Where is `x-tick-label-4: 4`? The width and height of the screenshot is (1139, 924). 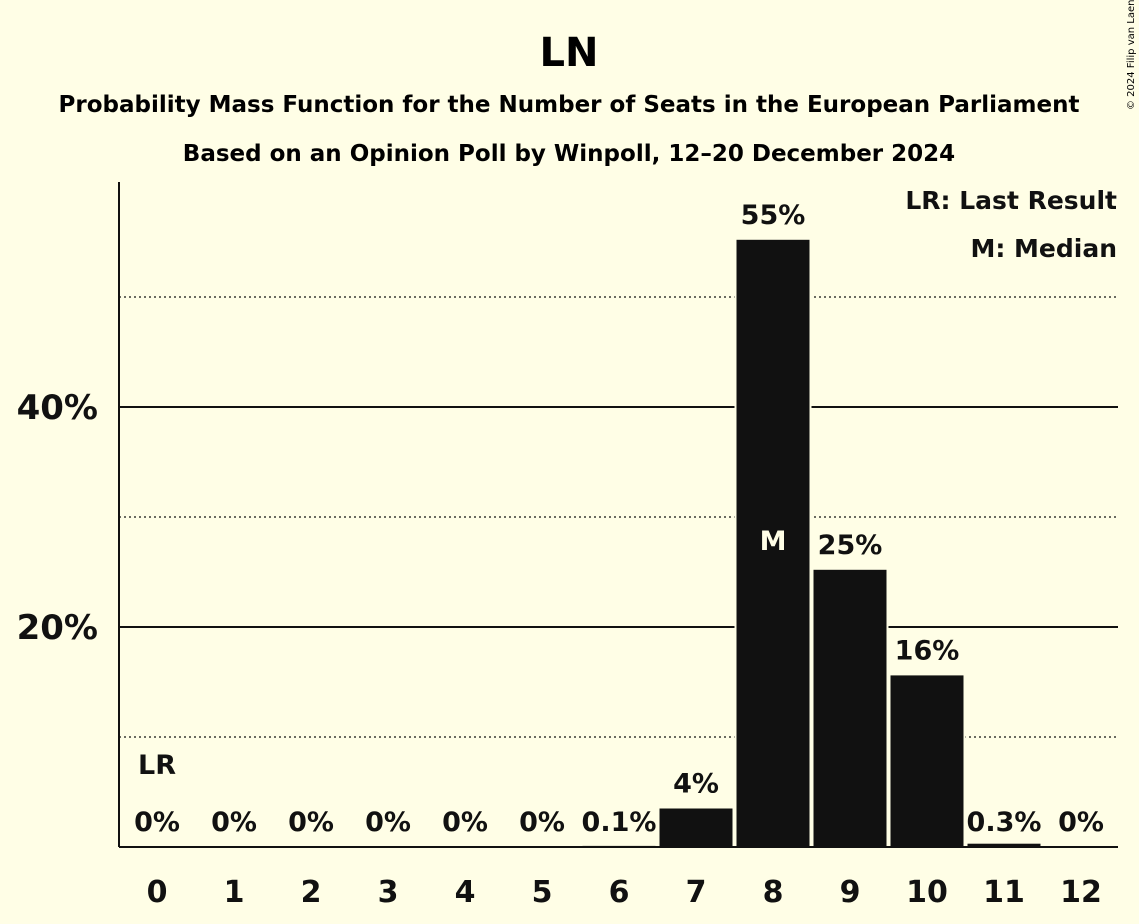 x-tick-label-4: 4 is located at coordinates (465, 892).